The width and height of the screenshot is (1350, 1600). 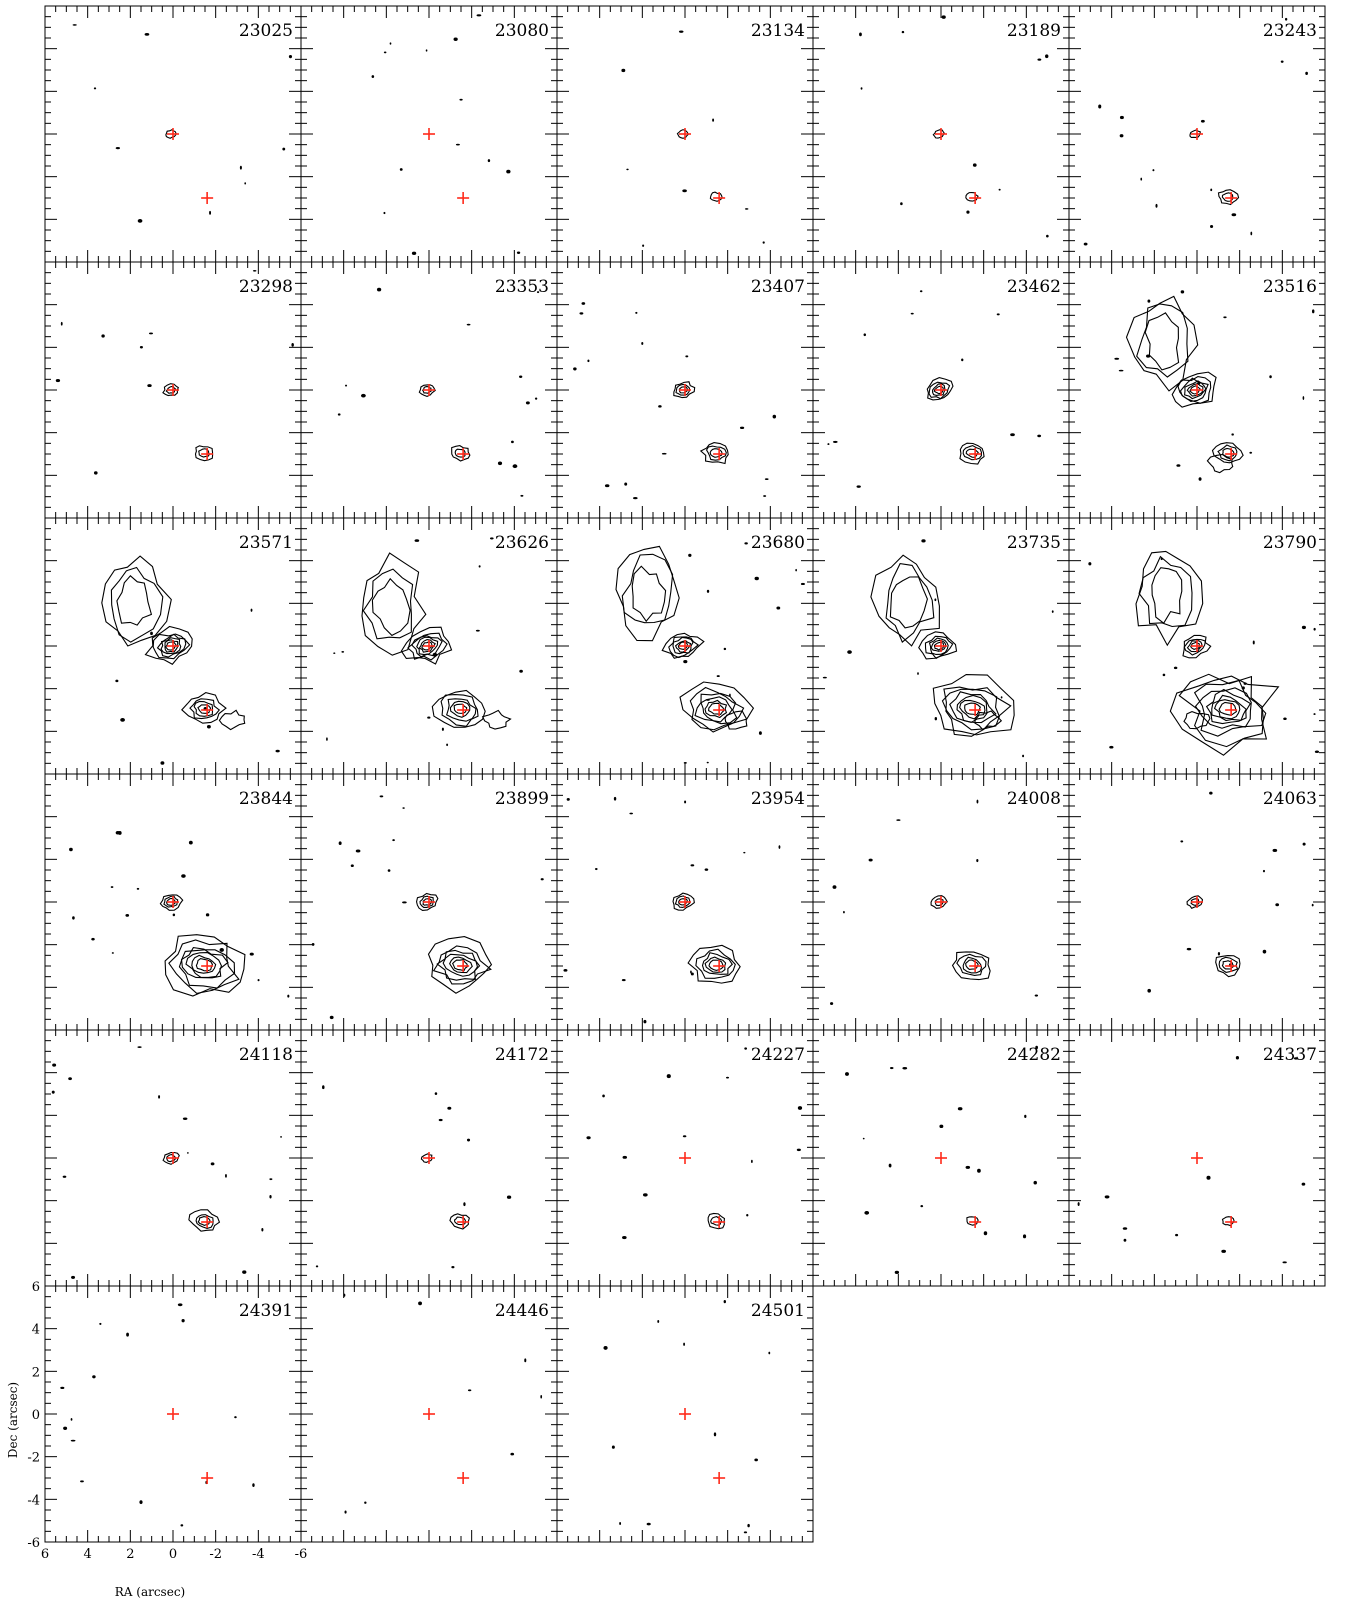 I want to click on x-axis-title: RA (arcsec), so click(x=150, y=1592).